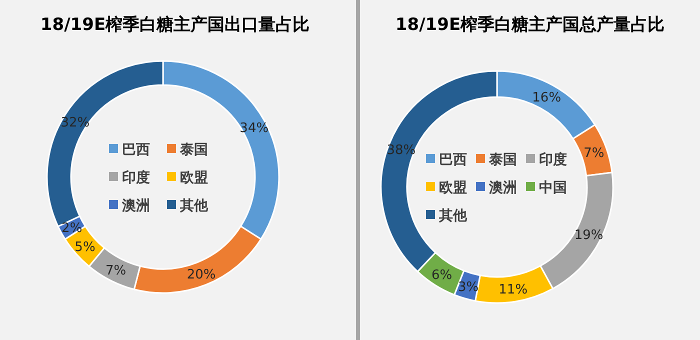  What do you see at coordinates (72, 228) in the screenshot?
I see `data-label: 2%` at bounding box center [72, 228].